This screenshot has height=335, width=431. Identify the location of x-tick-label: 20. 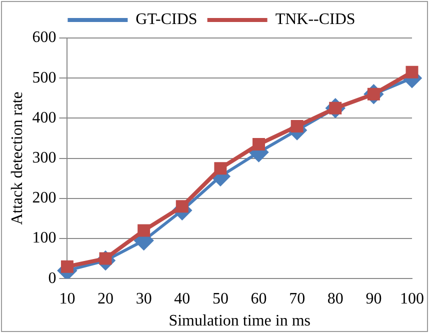
(106, 299).